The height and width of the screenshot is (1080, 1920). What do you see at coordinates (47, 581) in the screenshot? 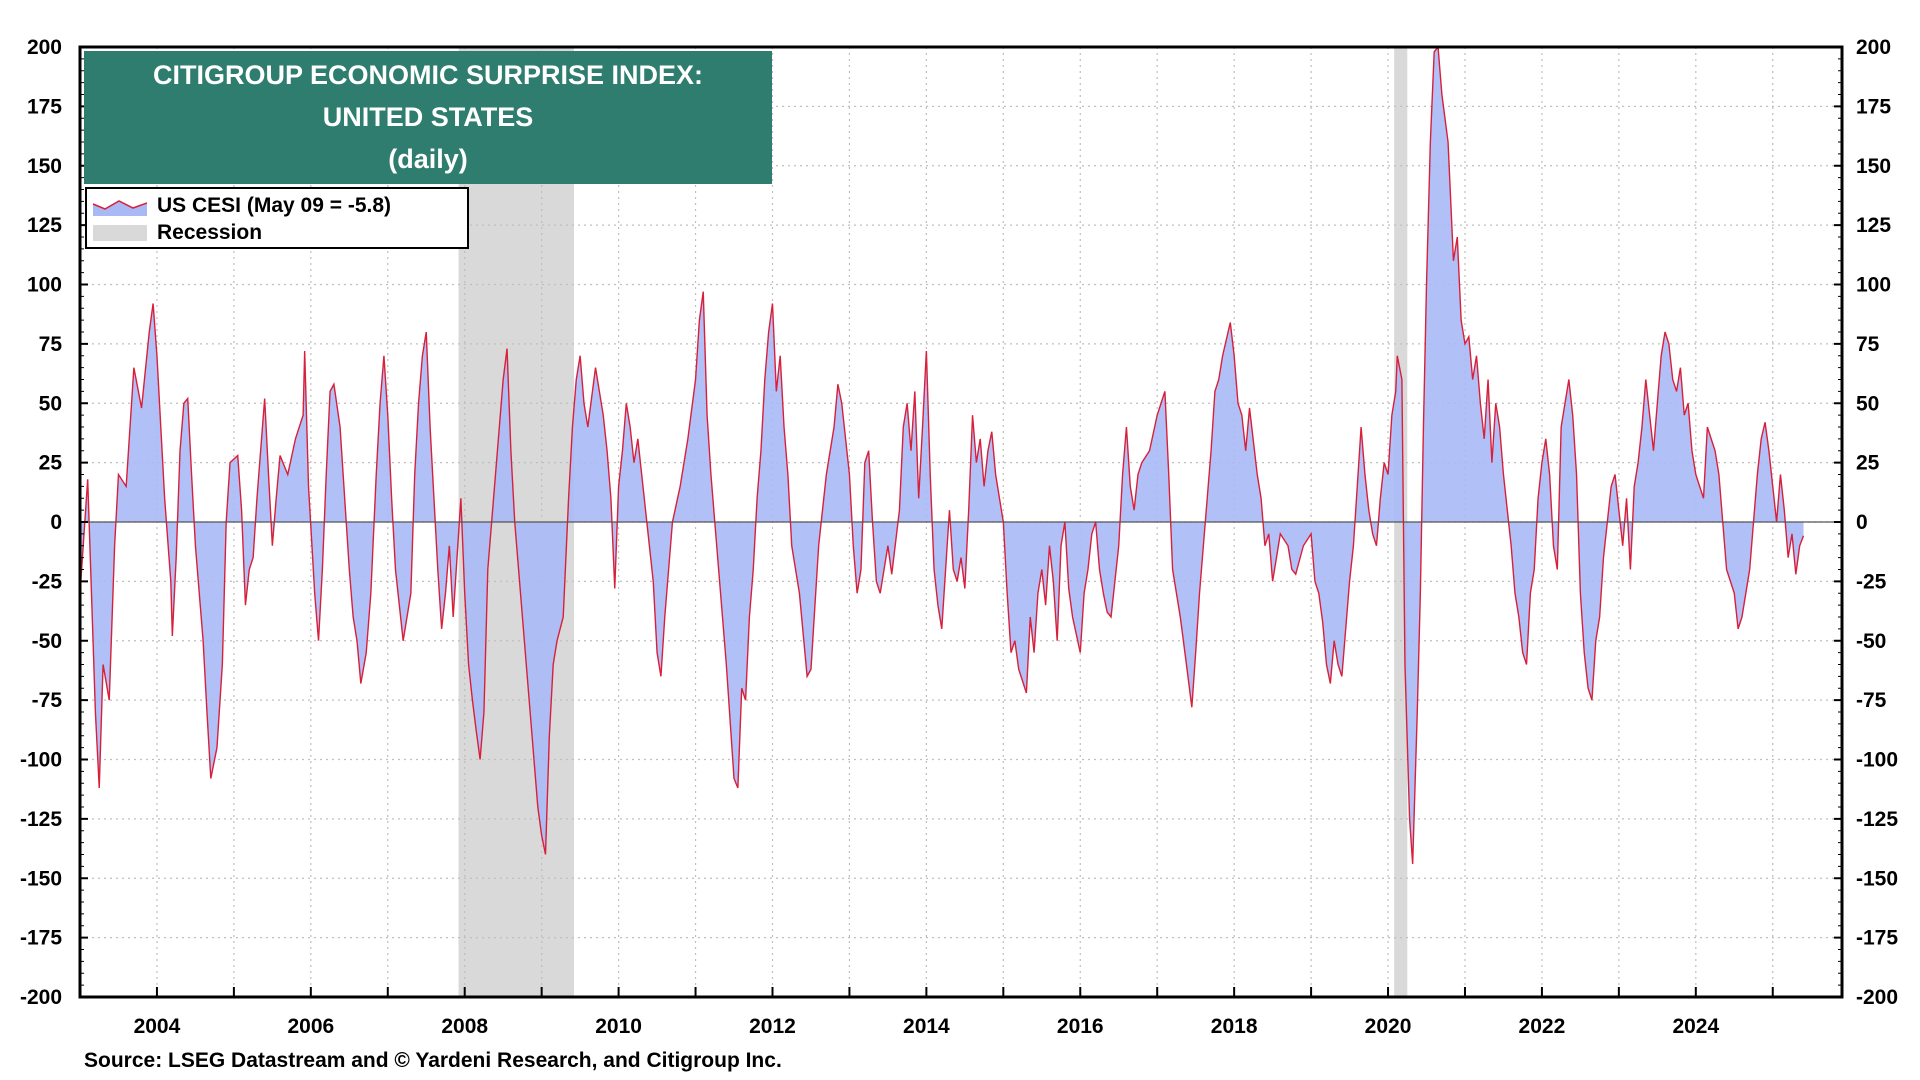
I see `y-tick-label-left: -25` at bounding box center [47, 581].